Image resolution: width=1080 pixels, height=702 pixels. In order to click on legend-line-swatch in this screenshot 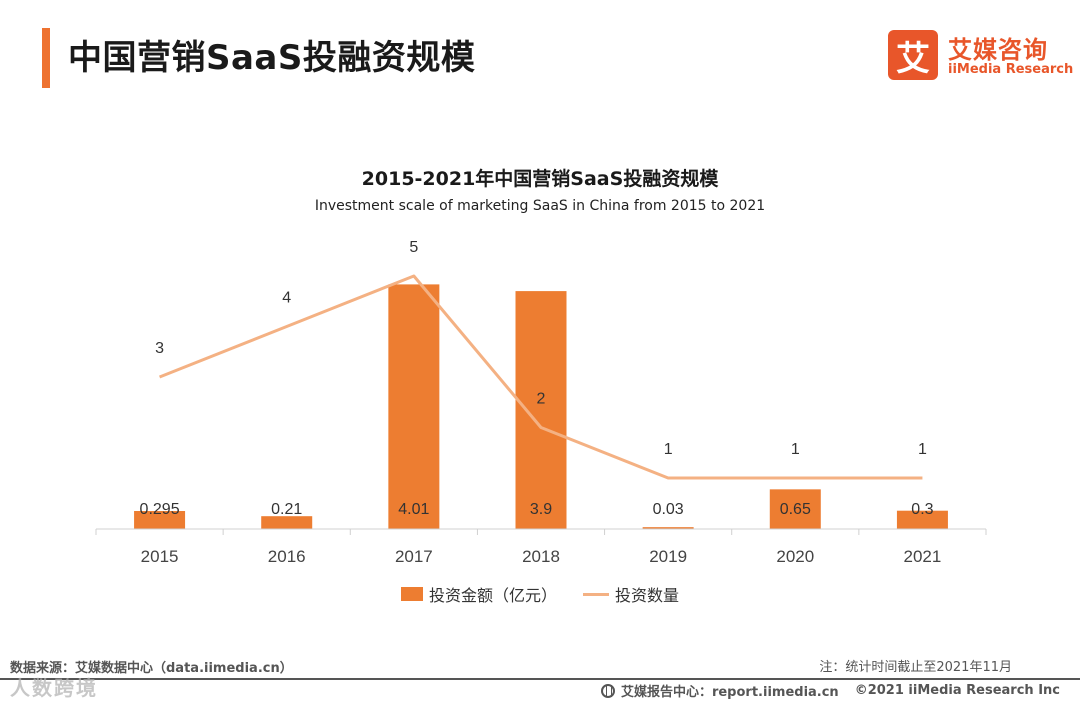, I will do `click(596, 594)`.